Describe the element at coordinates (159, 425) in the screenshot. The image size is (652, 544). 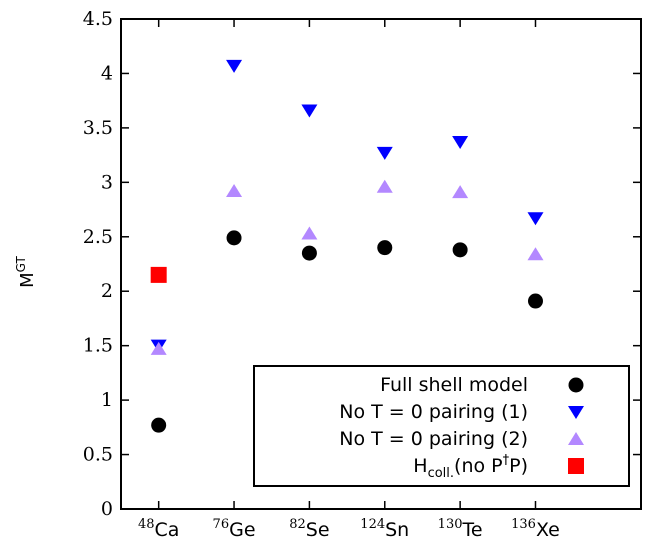
I see `point-s0-ca` at that location.